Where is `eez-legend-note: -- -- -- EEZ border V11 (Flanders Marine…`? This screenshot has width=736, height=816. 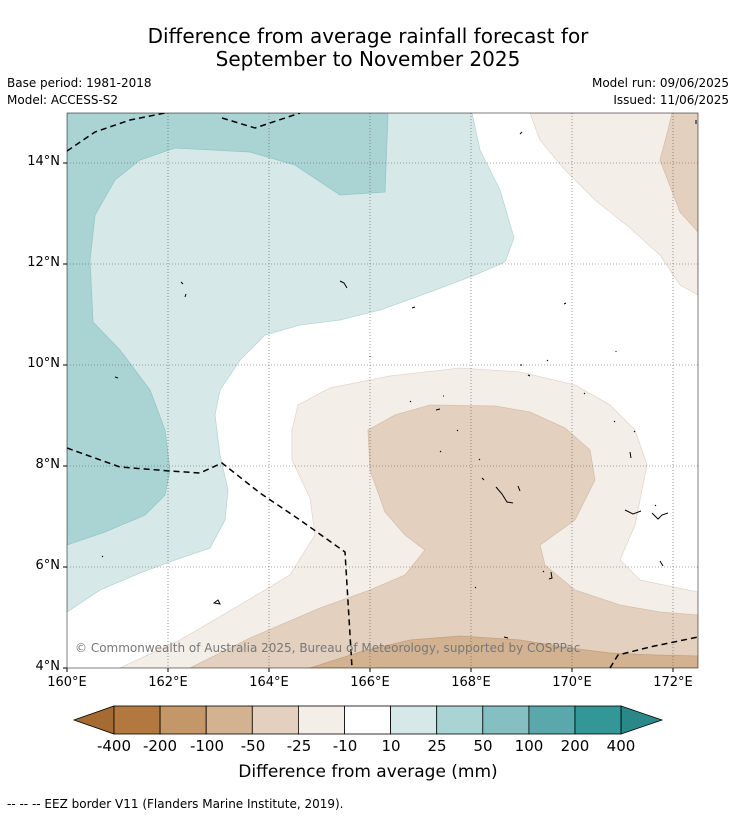
eez-legend-note: -- -- -- EEZ border V11 (Flanders Marine… is located at coordinates (175, 804).